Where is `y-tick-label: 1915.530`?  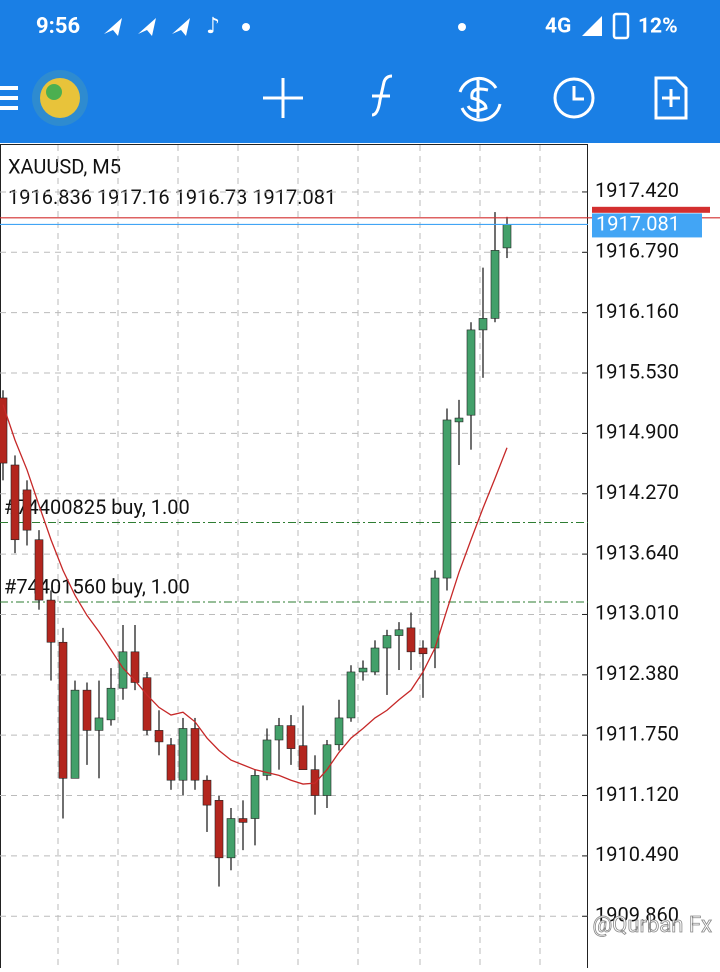 y-tick-label: 1915.530 is located at coordinates (637, 371).